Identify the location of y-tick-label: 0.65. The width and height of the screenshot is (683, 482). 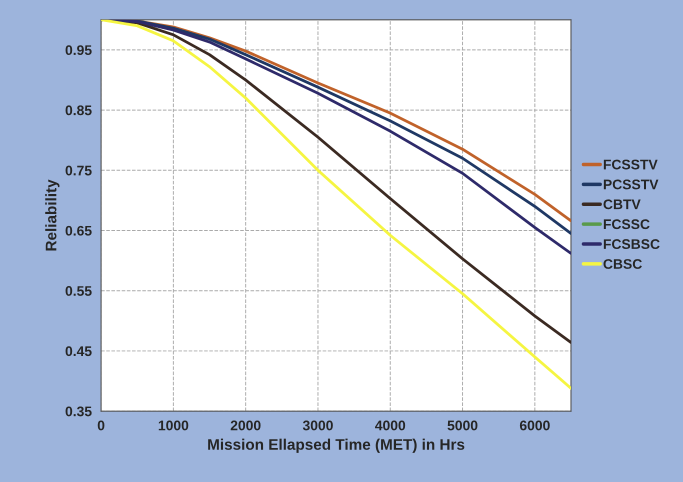
(79, 231).